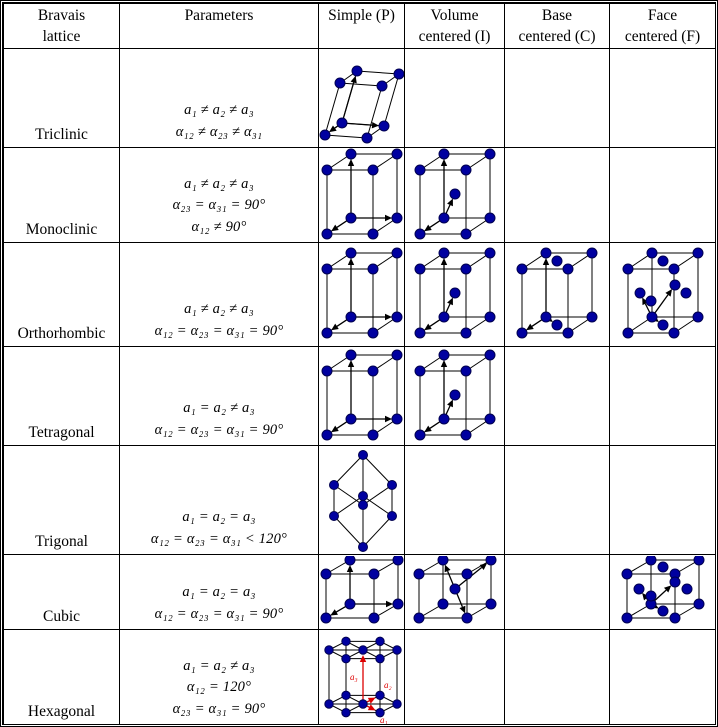  Describe the element at coordinates (219, 499) in the screenshot. I see `parameters-cell: a₁ = a₂ = a₃ α₁₂ = α₂₃ = α₃₁ < 120°` at that location.